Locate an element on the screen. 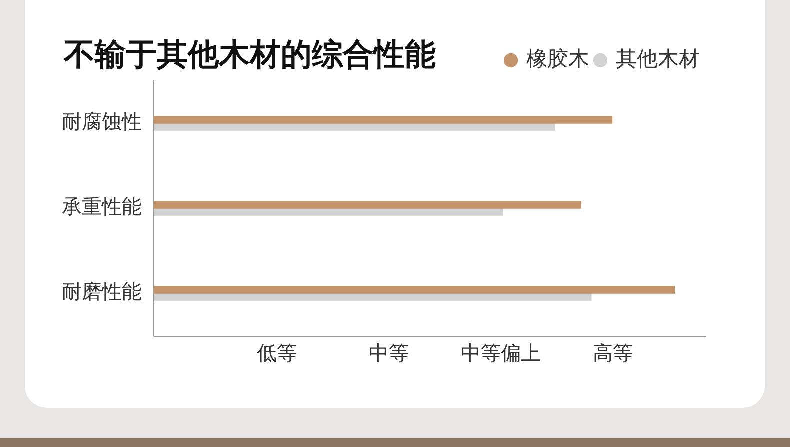 This screenshot has height=447, width=790. y-tick-label: 耐腐蚀性 is located at coordinates (102, 122).